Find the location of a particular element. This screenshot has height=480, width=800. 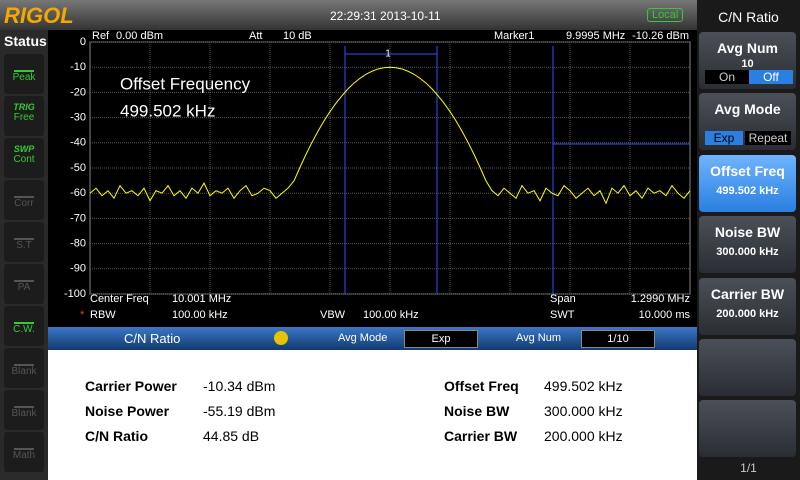

status-item: S.T is located at coordinates (24, 242).